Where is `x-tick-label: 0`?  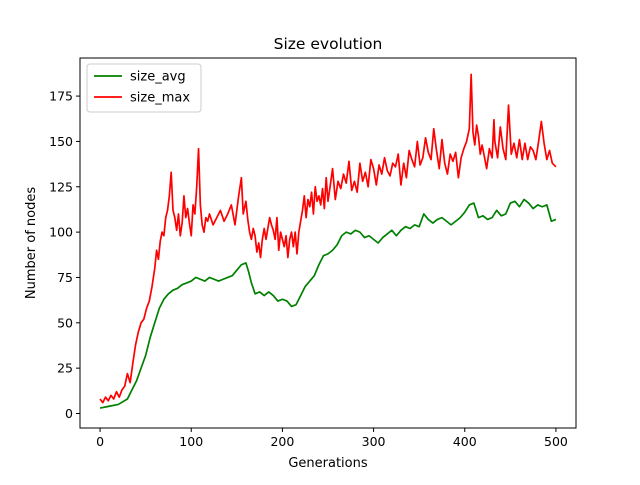 x-tick-label: 0 is located at coordinates (100, 441).